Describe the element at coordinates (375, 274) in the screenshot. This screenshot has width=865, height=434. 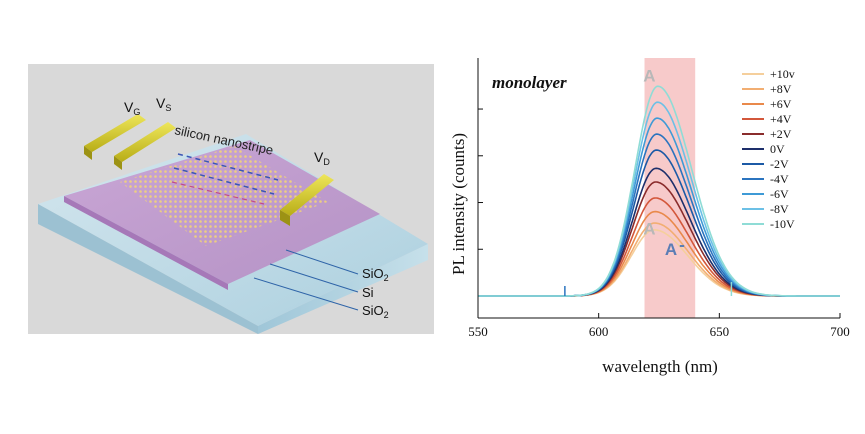
I see `layer-label-top: SiO2` at that location.